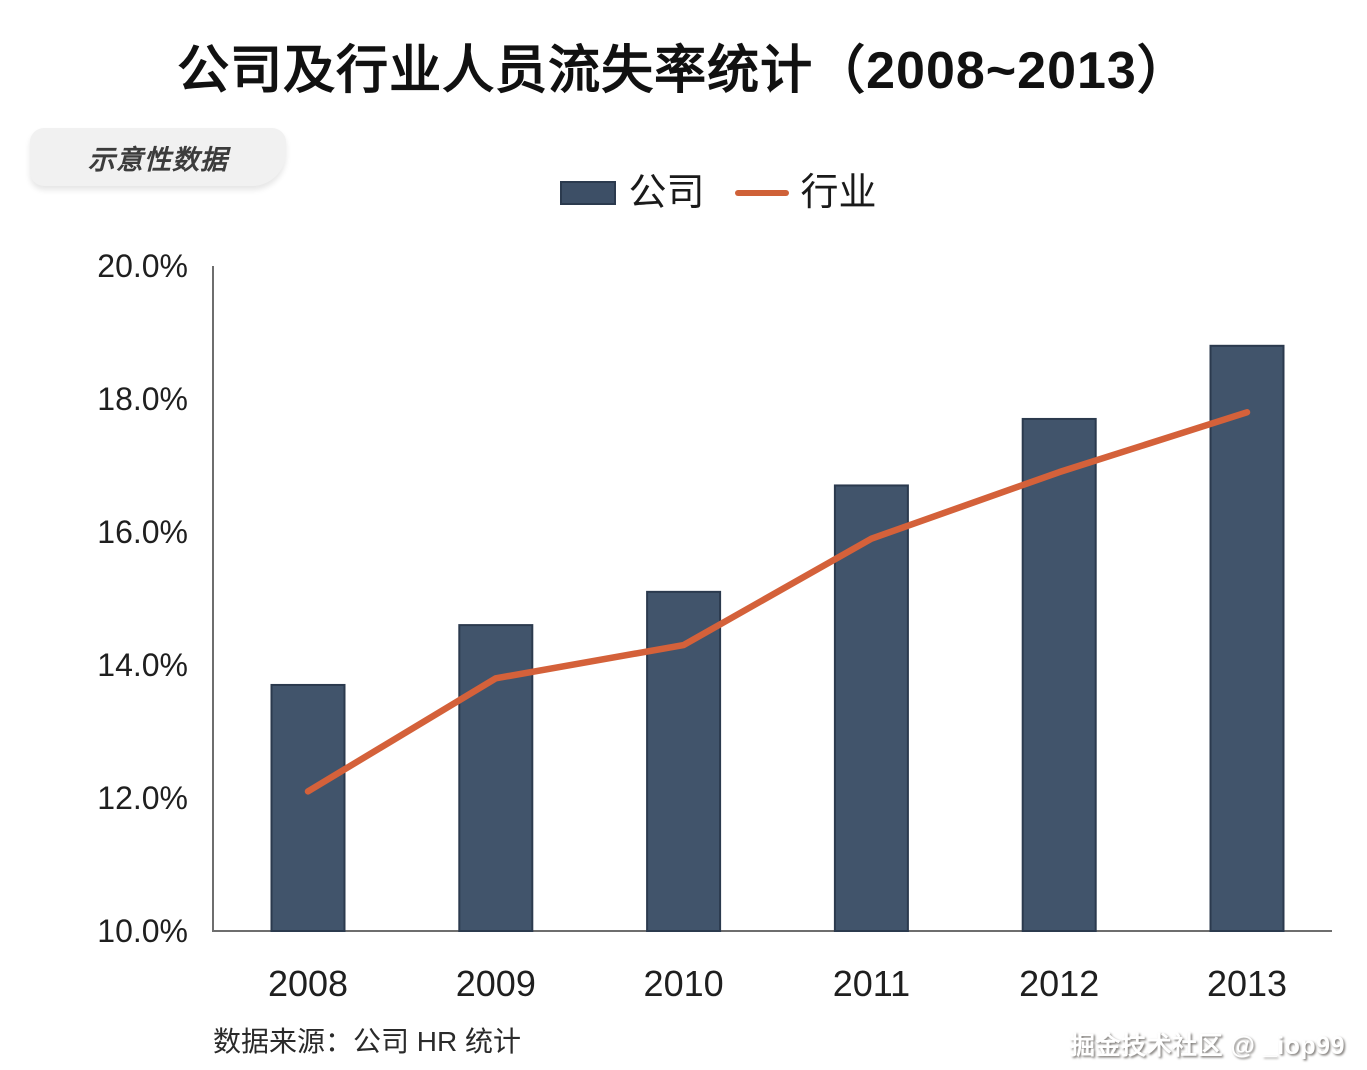  Describe the element at coordinates (1207, 1046) in the screenshot. I see `watermark: 掘金技术社区 @ _iop99` at that location.